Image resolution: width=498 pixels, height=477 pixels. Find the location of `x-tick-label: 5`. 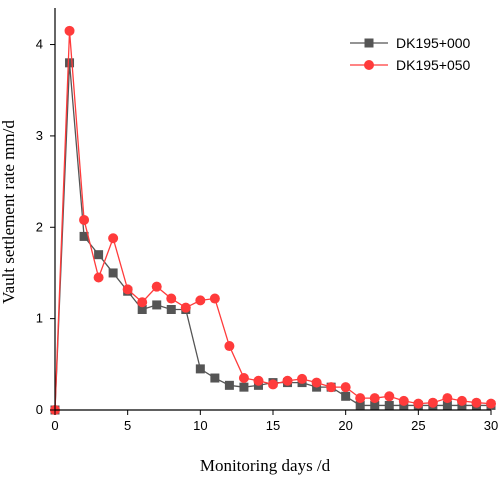

x-tick-label: 5 is located at coordinates (127, 425).